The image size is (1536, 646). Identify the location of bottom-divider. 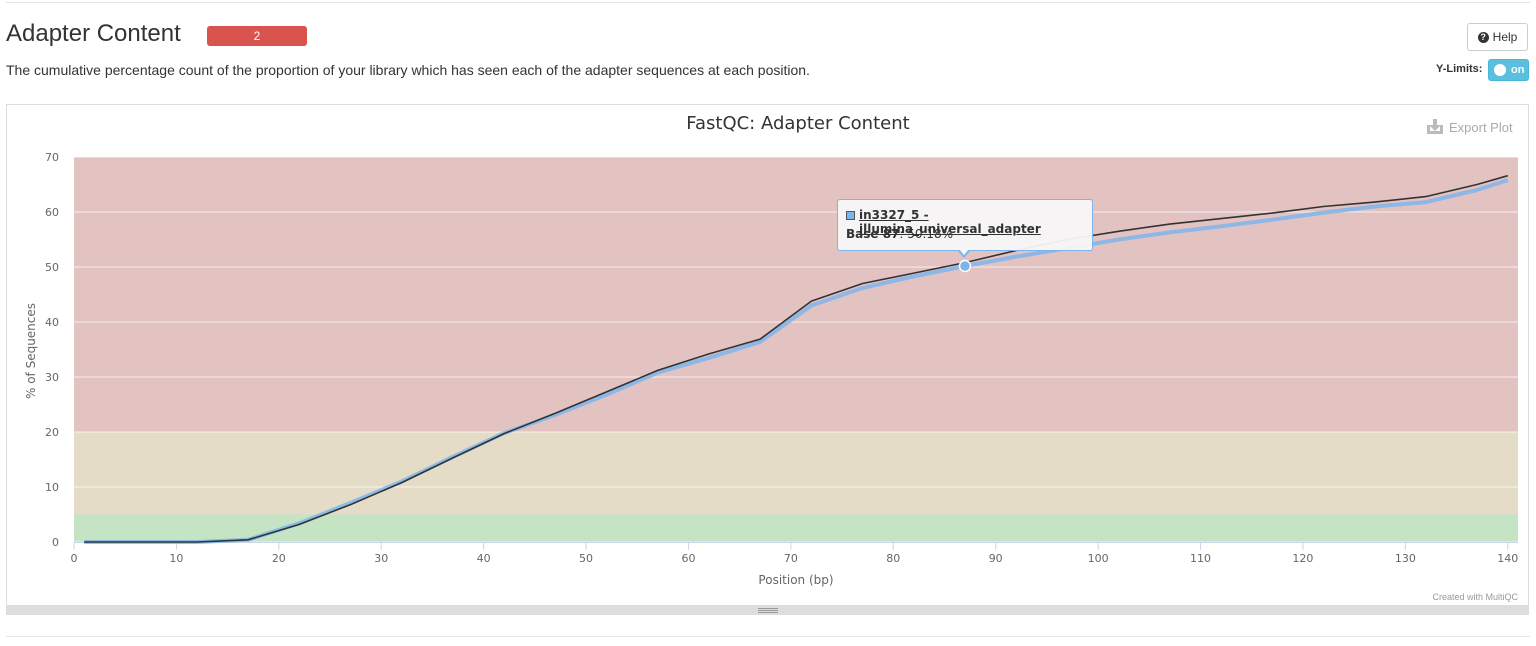
(768, 636).